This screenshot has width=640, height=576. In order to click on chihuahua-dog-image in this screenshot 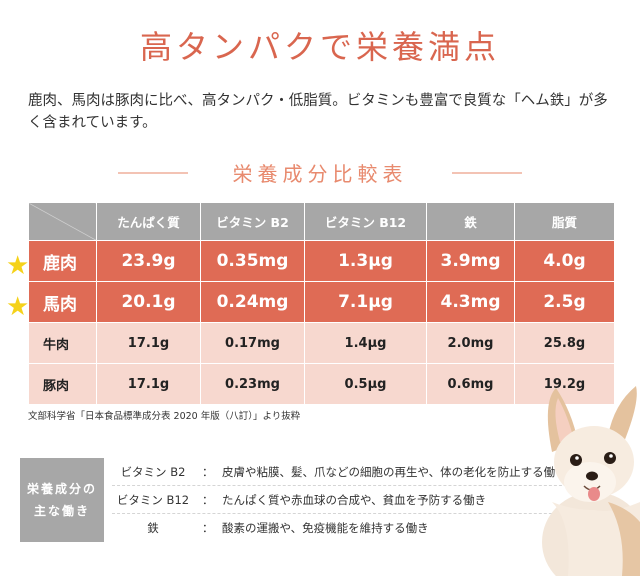, I will do `click(591, 481)`.